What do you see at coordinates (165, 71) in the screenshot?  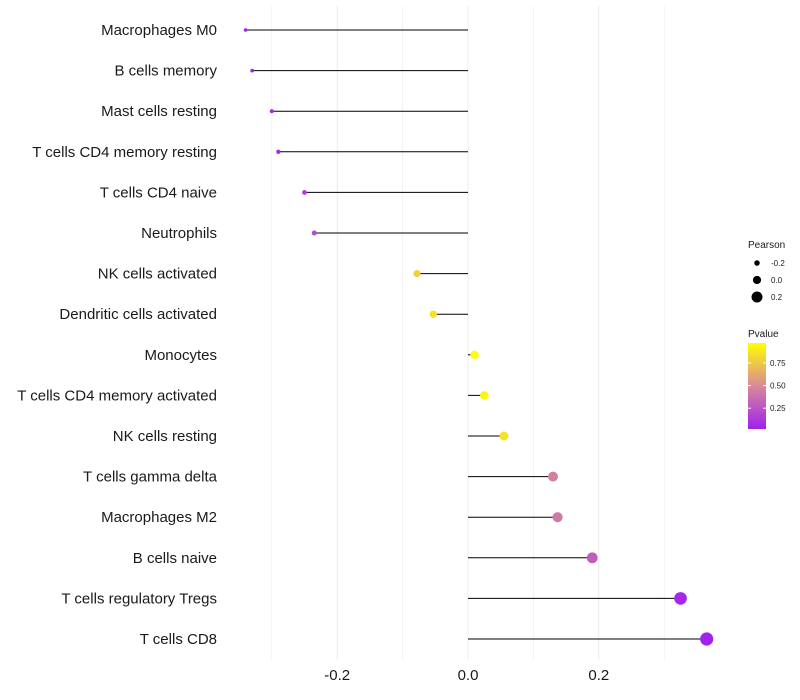 I see `category-label: B cells memory` at bounding box center [165, 71].